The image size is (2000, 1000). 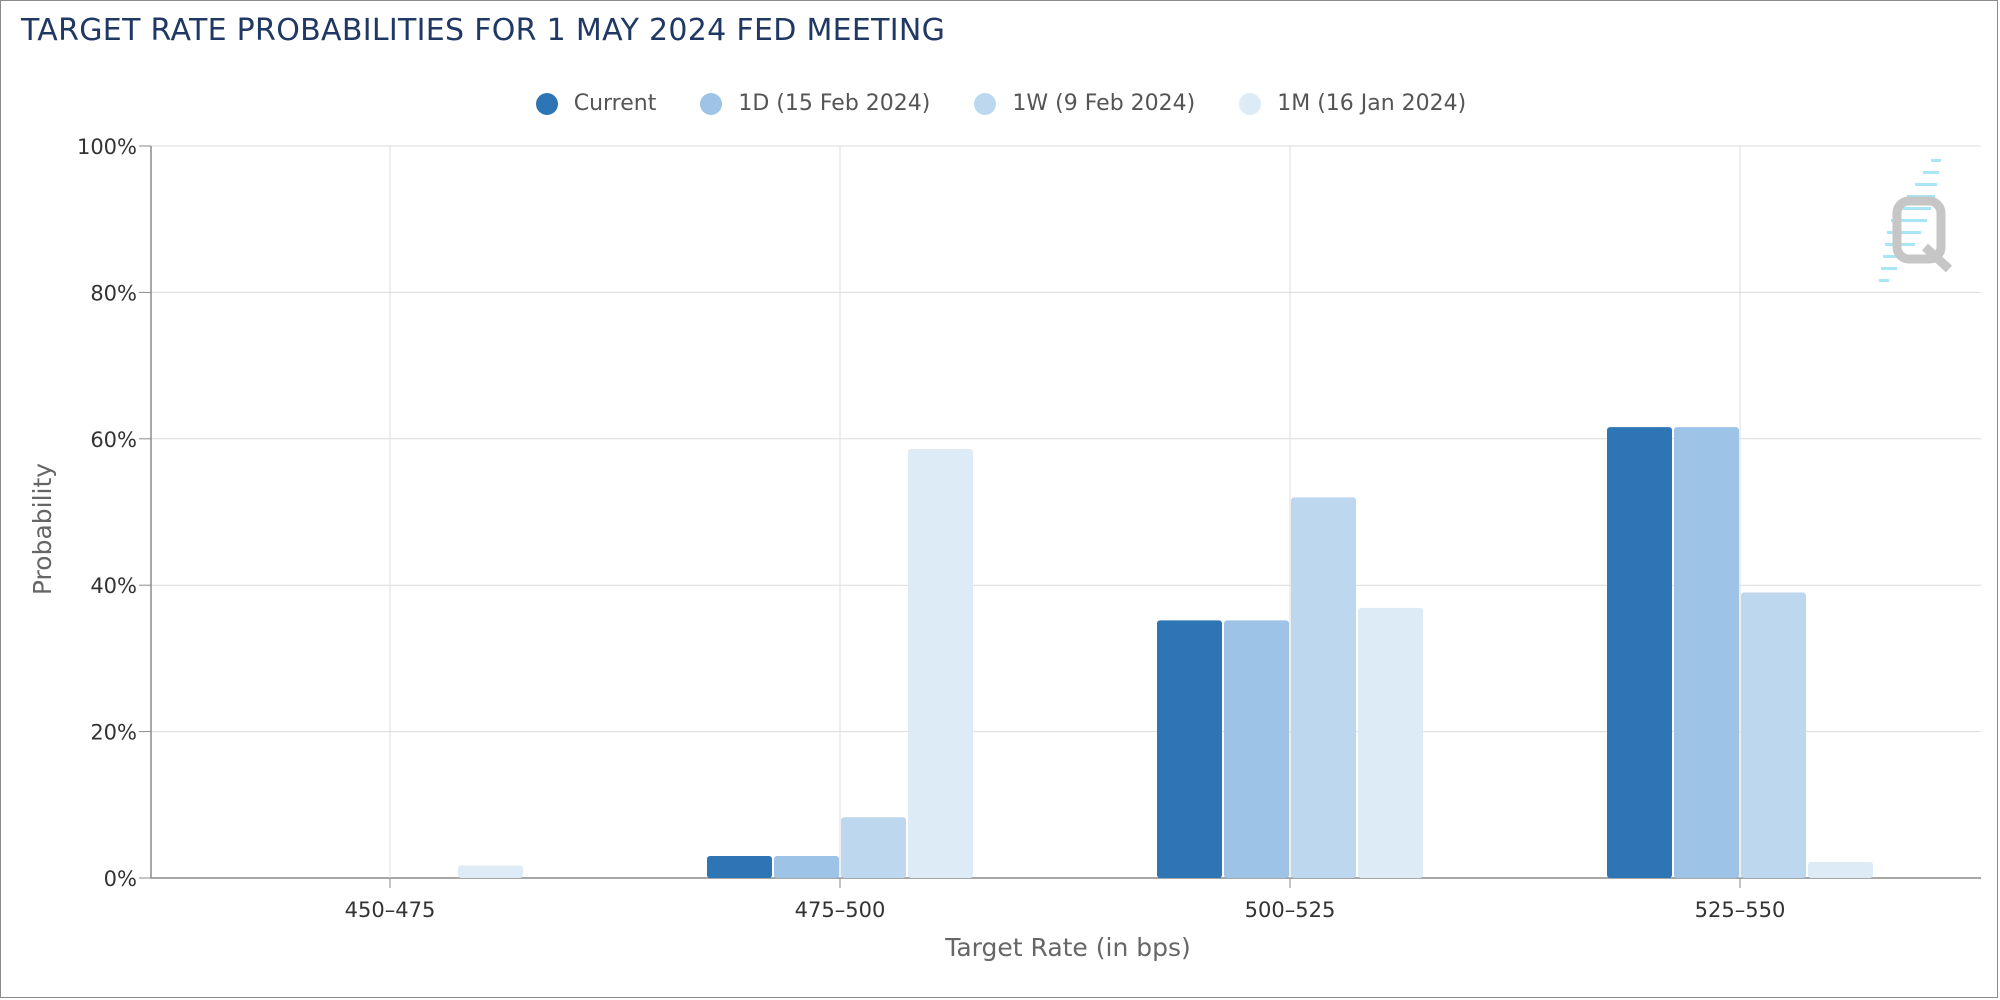 I want to click on y-tick-label: 80%, so click(x=113, y=293).